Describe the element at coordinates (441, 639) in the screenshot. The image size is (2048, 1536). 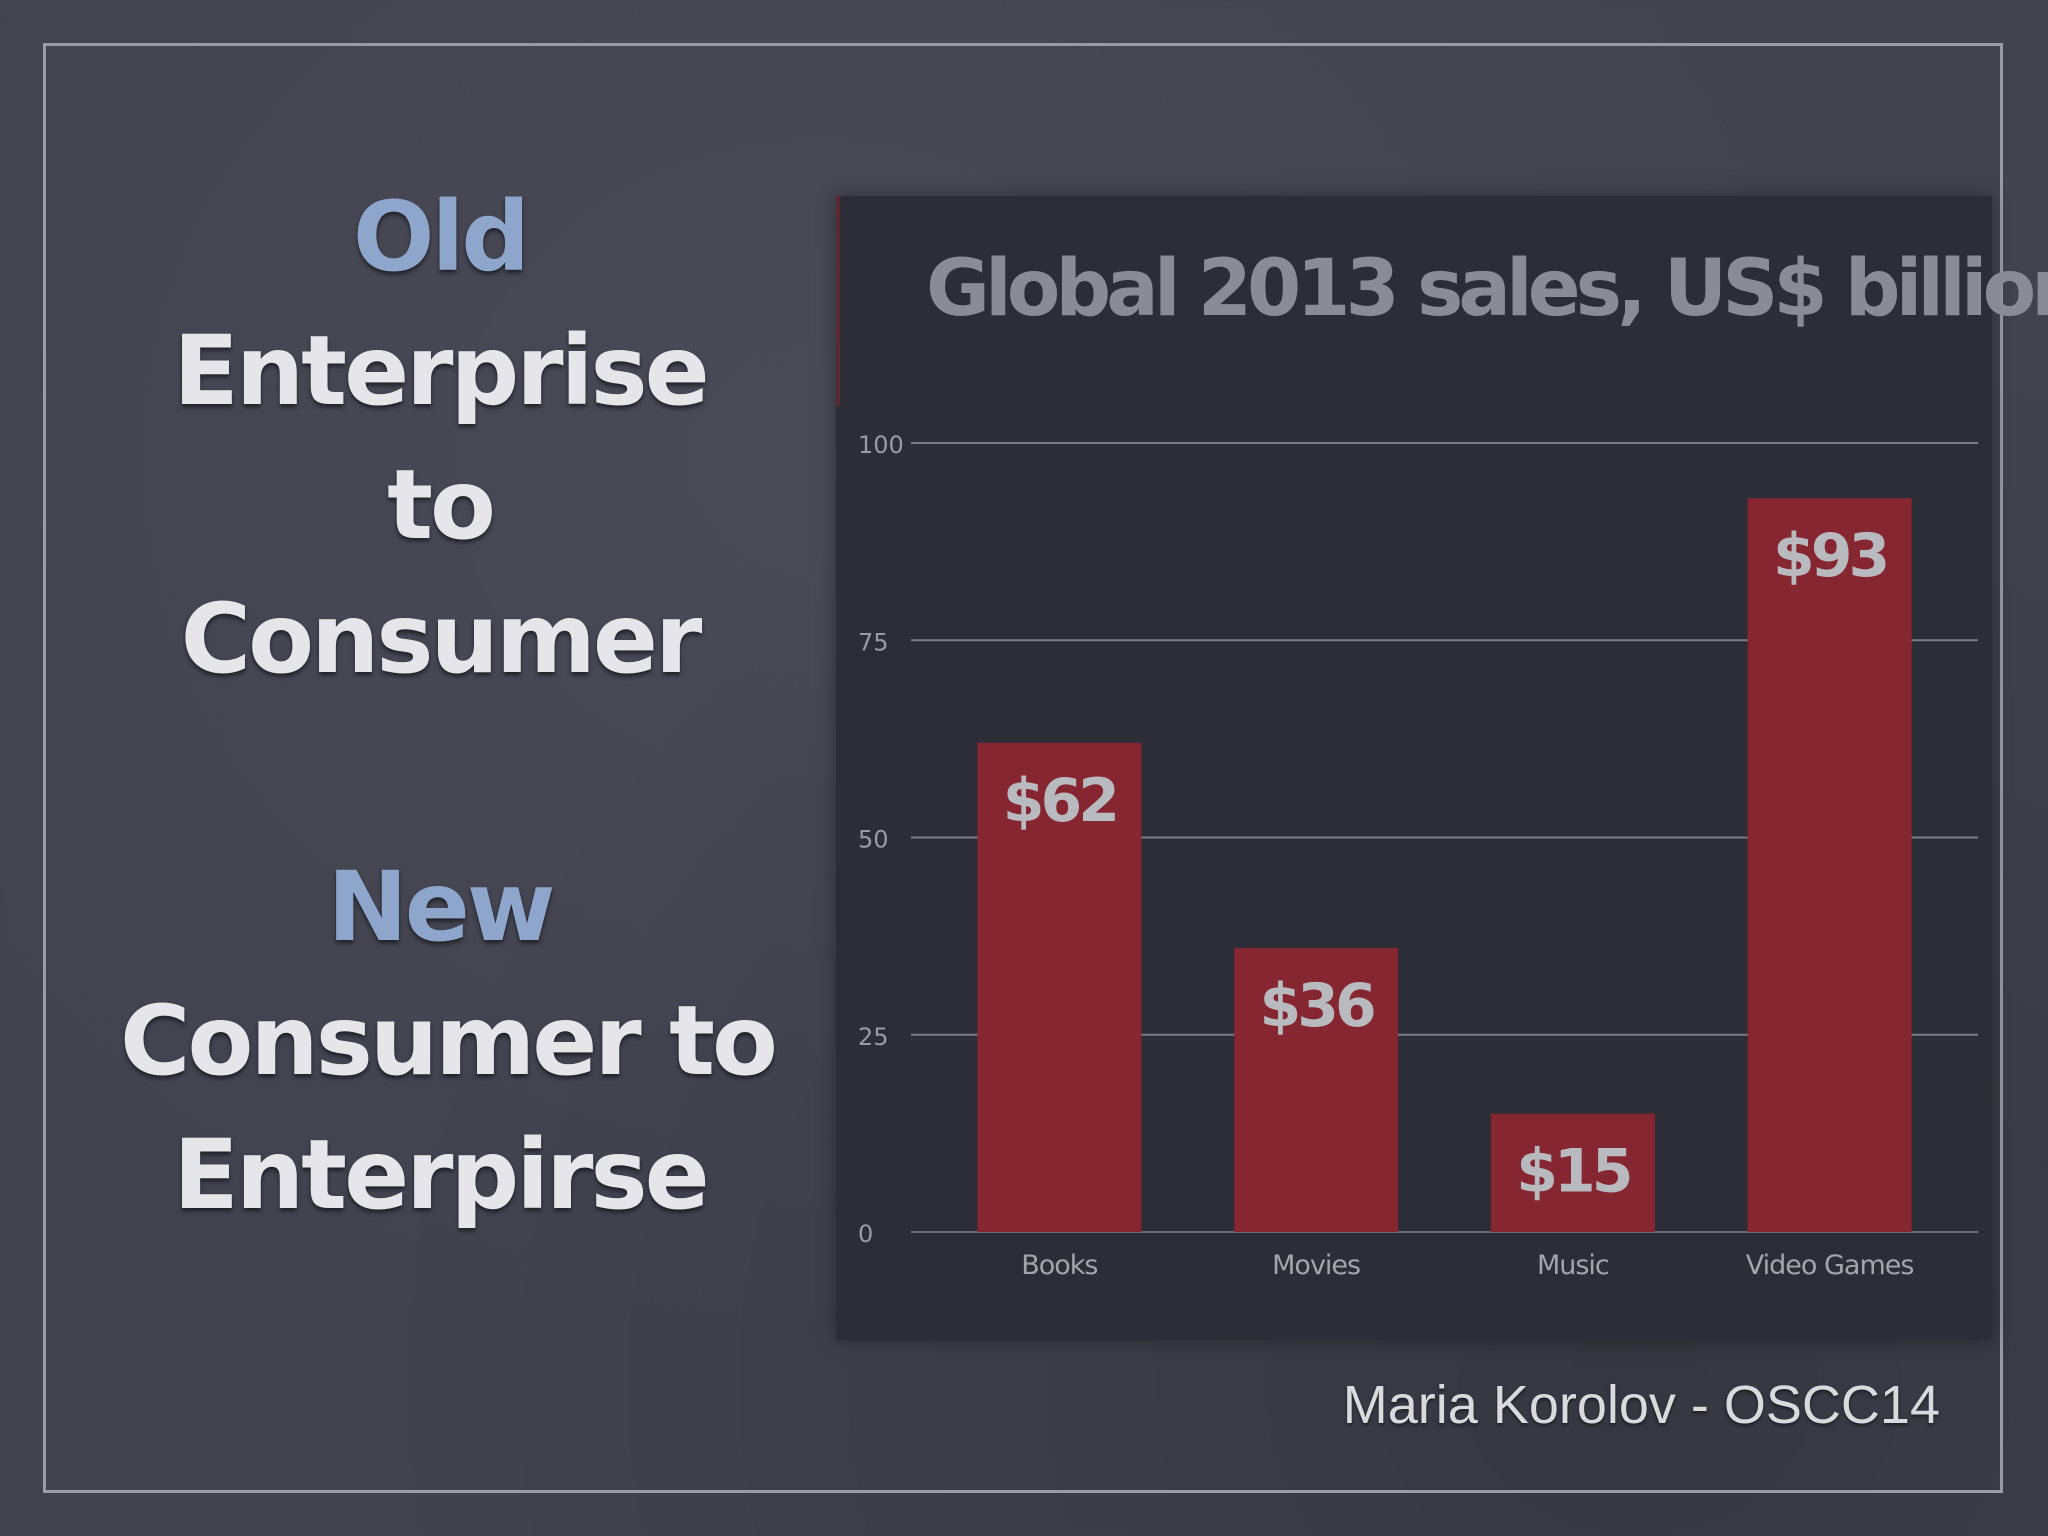
I see `old-line-3: Consumer` at that location.